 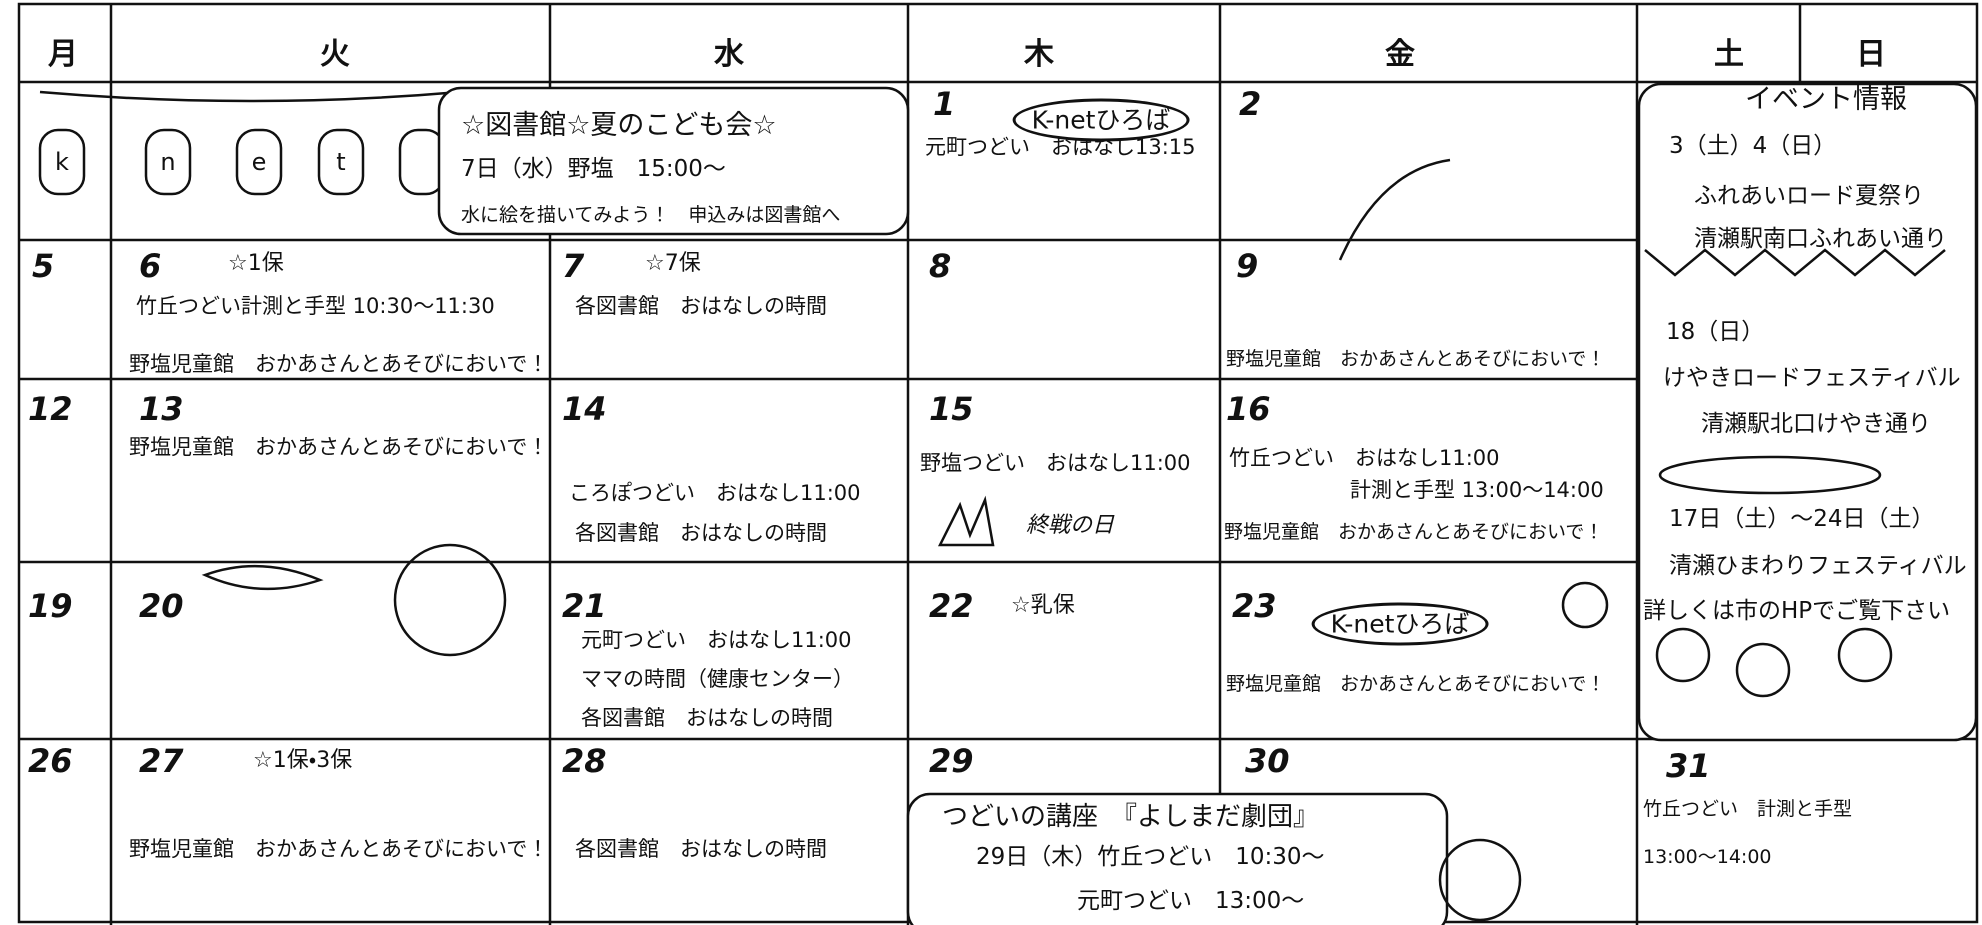 What do you see at coordinates (1364, 458) in the screenshot?
I see `day-item: 竹丘つどい おはなし11:00` at bounding box center [1364, 458].